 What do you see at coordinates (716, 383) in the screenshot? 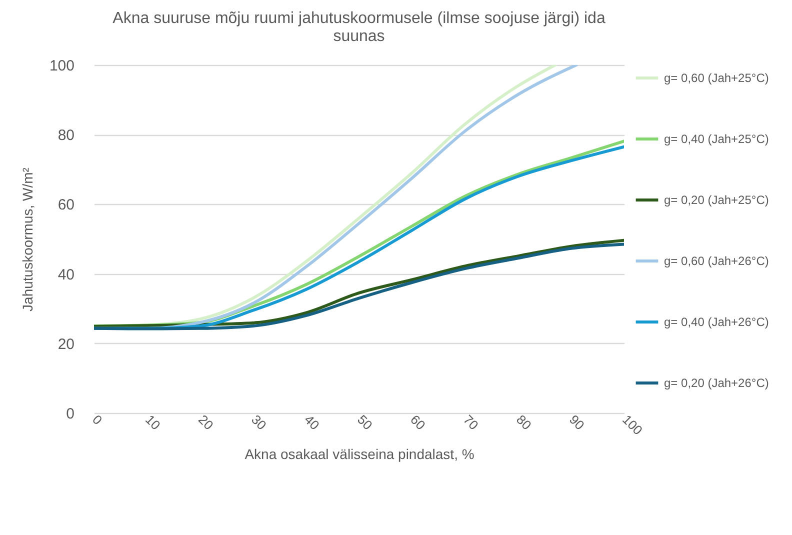
I see `legend-label: g= 0,20 (Jah+26°C)` at bounding box center [716, 383].